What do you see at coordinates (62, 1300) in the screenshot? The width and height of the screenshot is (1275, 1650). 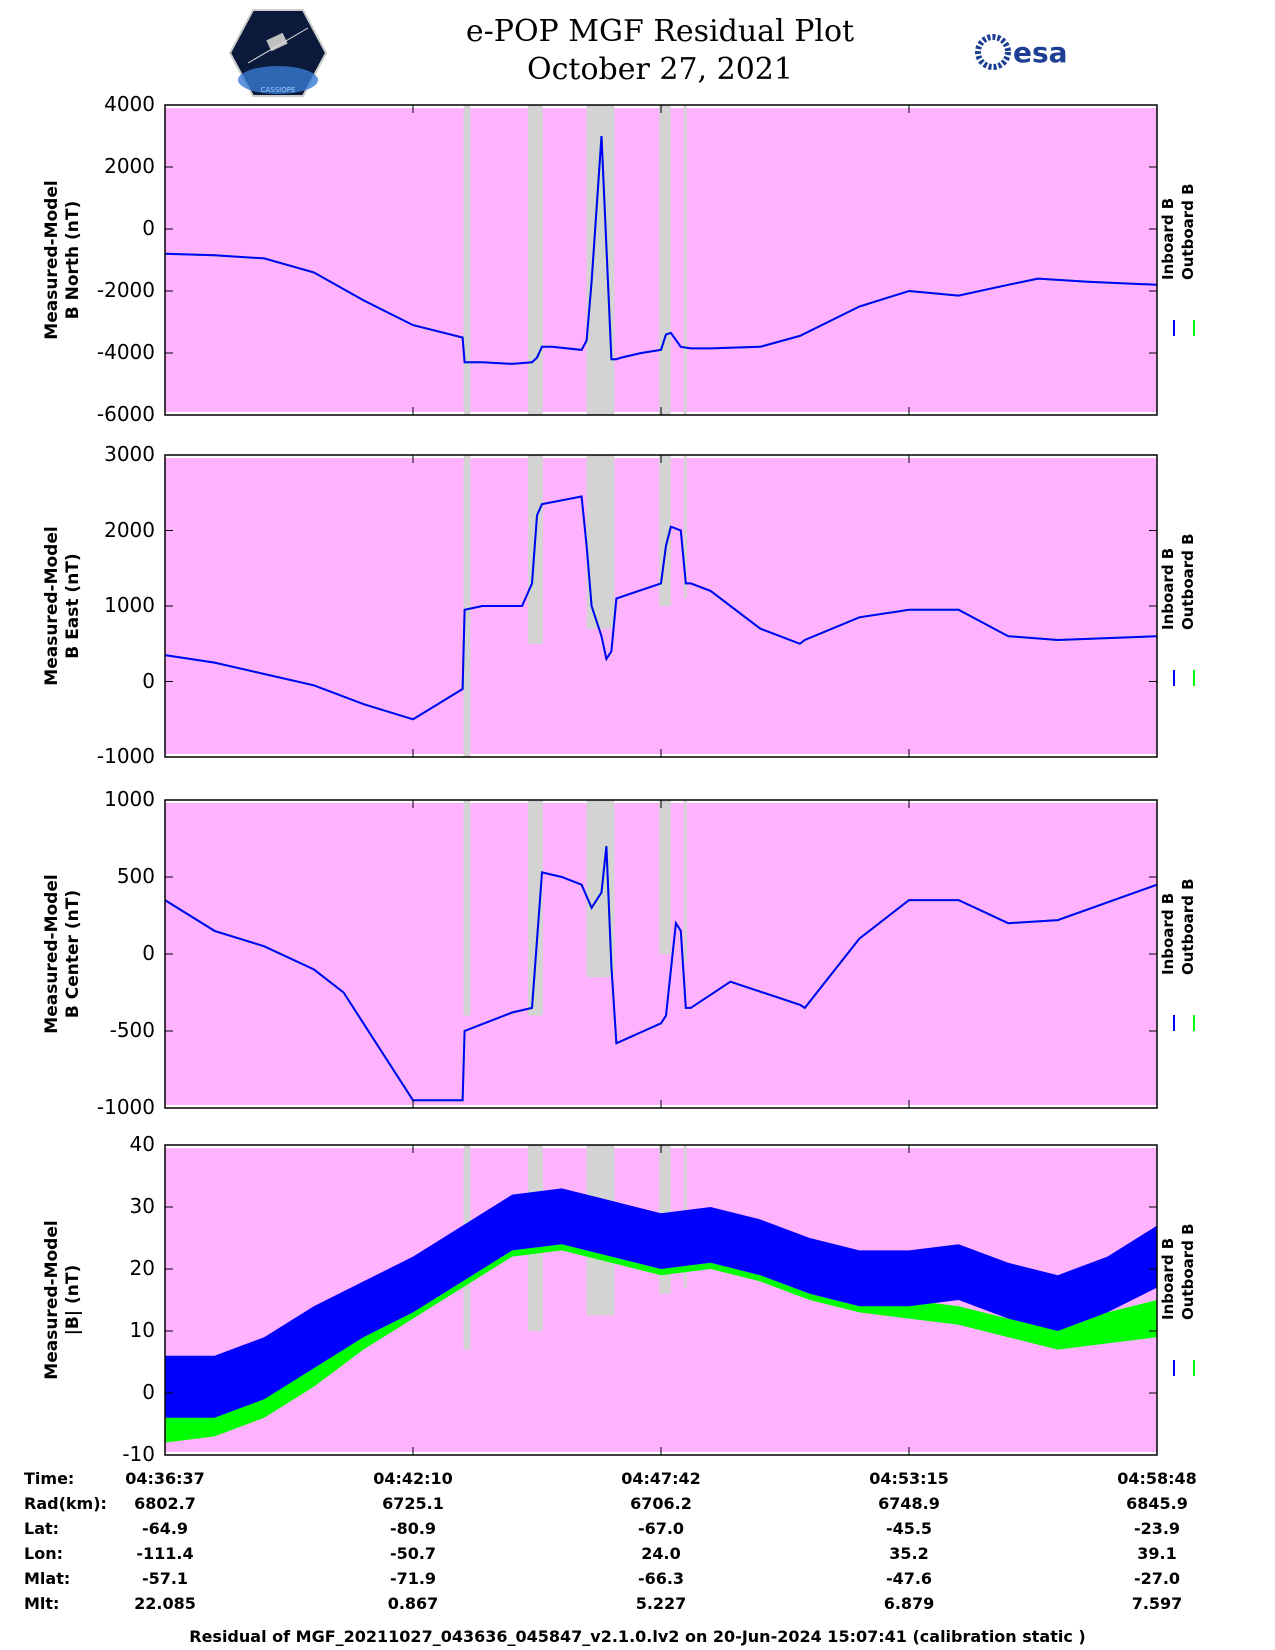 I see `y-axis-label: Measured-Model |B| (nT)` at bounding box center [62, 1300].